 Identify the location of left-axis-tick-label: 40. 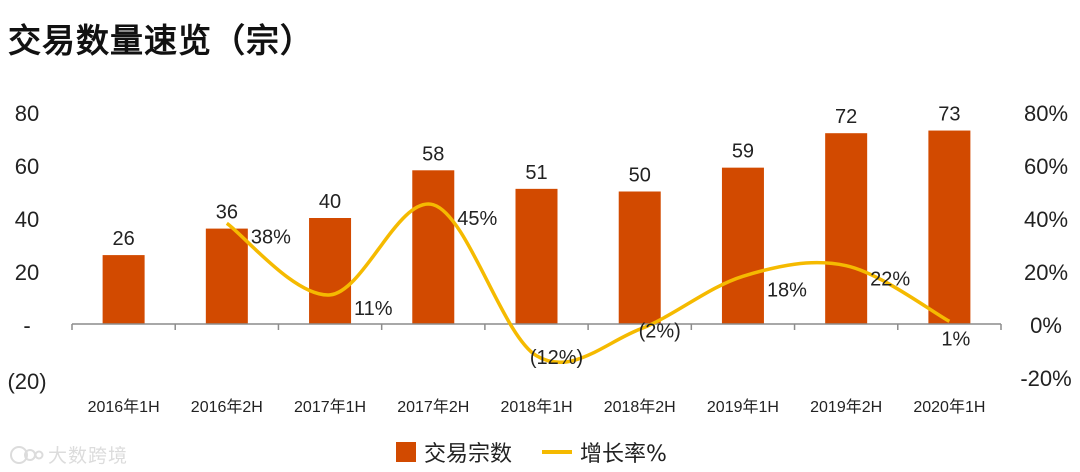
(27, 219).